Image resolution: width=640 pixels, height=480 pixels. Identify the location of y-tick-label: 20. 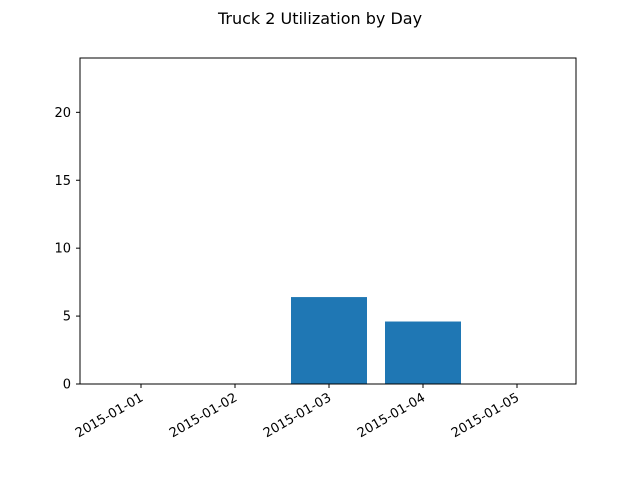
(62, 113).